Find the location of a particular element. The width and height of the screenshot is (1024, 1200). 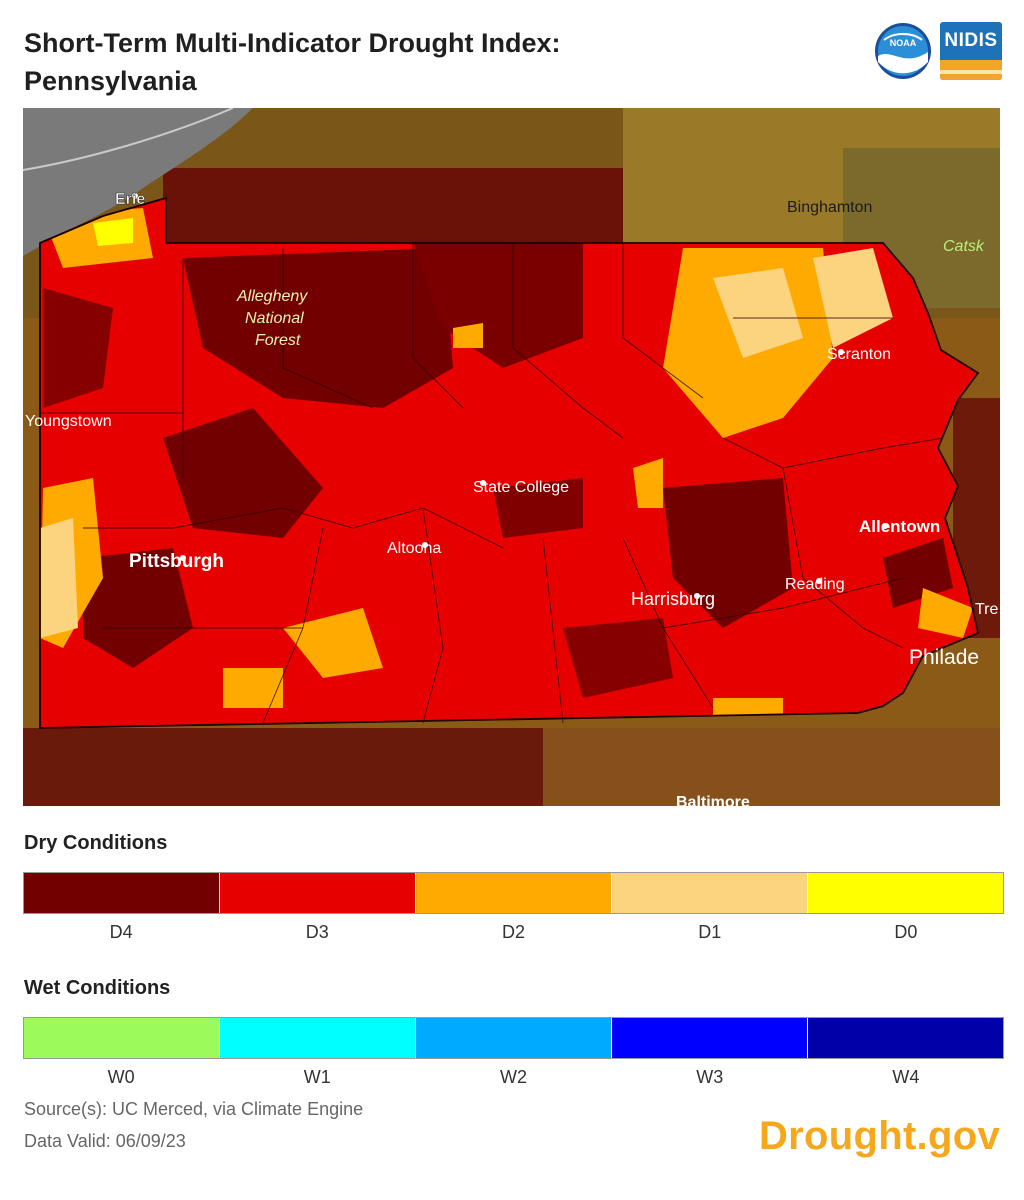

label-altoona: Altoona is located at coordinates (414, 548).